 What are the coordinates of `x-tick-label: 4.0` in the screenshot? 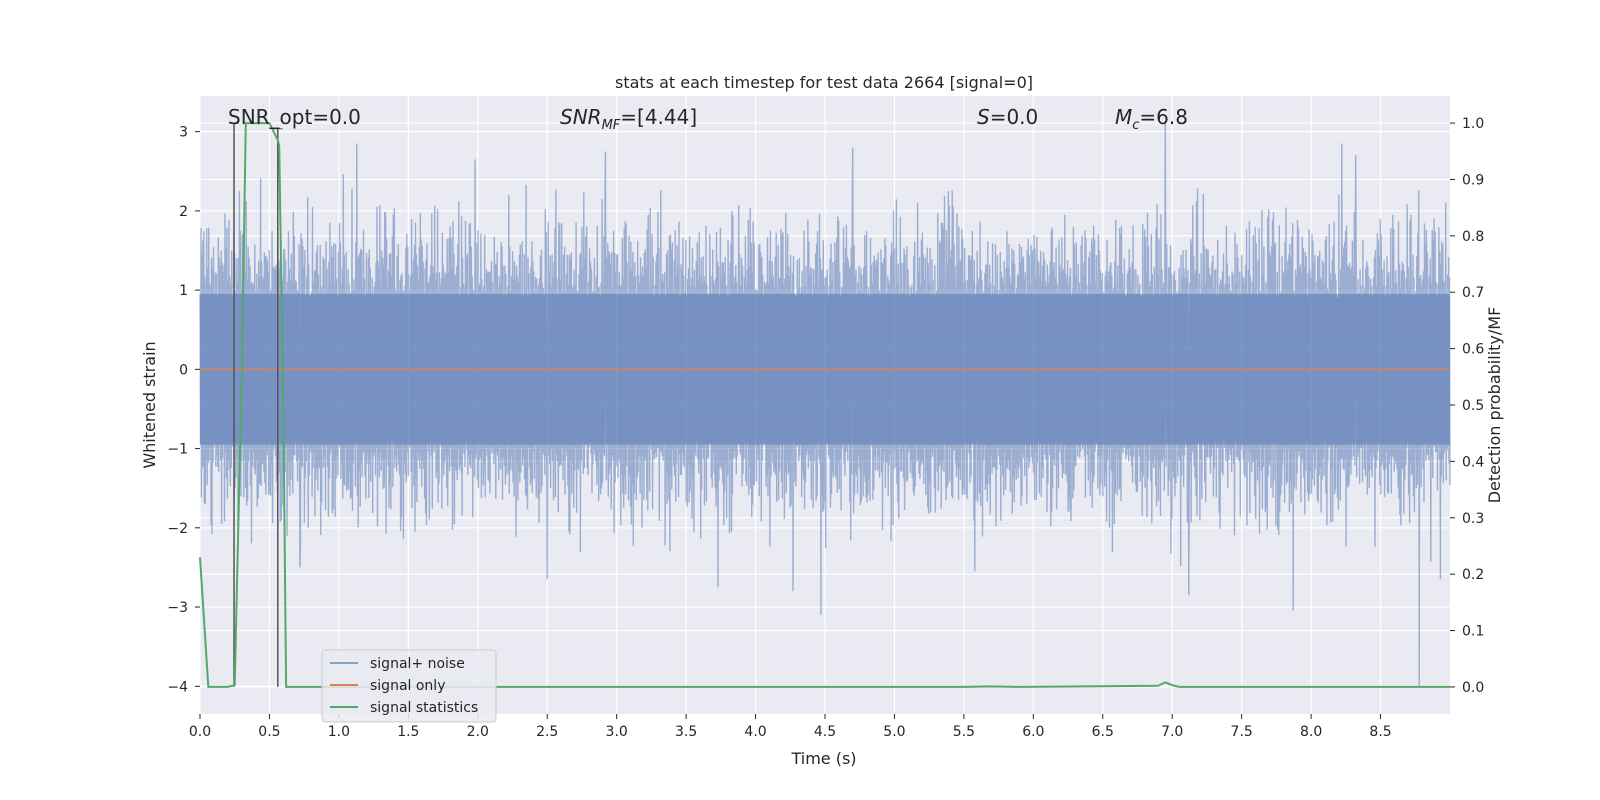 It's located at (755, 732).